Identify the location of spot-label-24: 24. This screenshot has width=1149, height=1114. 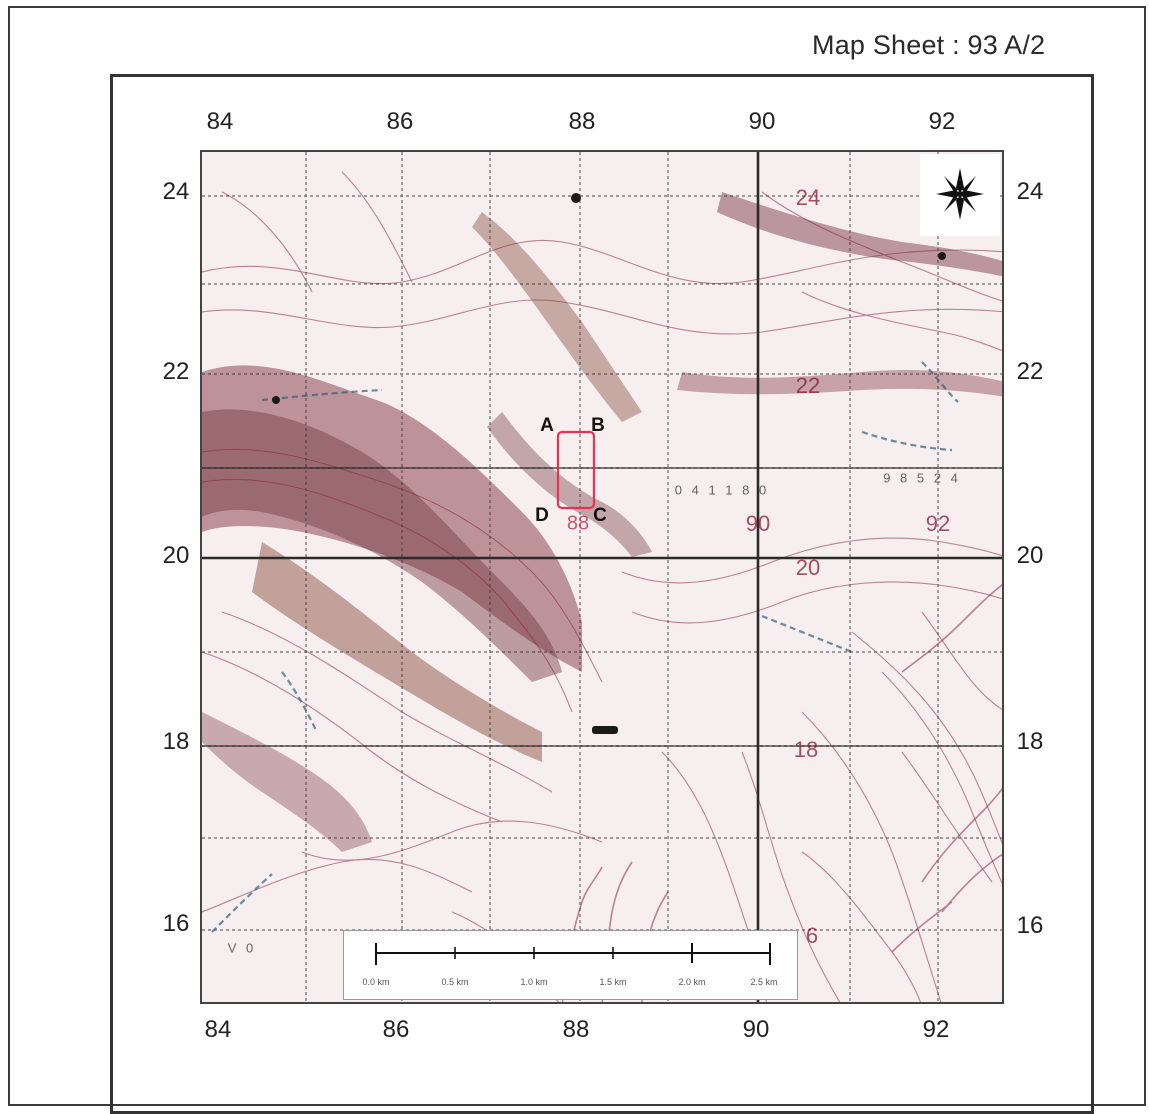
(808, 197).